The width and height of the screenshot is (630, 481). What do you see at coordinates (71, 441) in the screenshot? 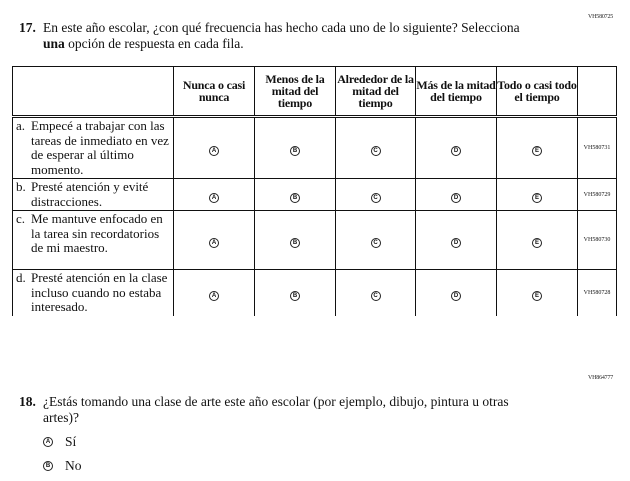
I see `option-label: Sí` at bounding box center [71, 441].